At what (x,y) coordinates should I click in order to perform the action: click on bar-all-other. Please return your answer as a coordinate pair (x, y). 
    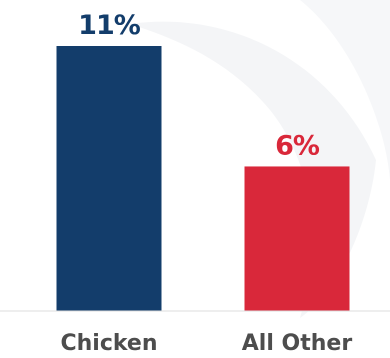
    Looking at the image, I should click on (297, 238).